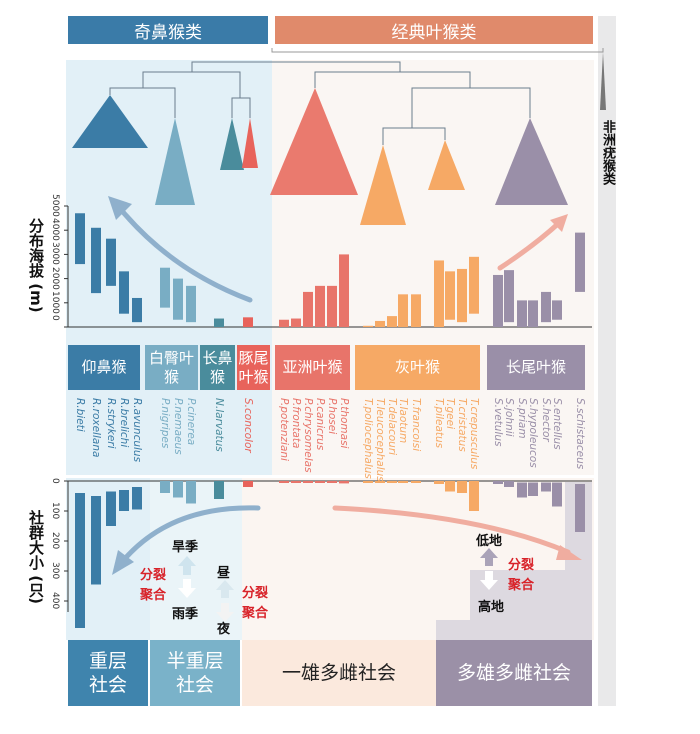 This screenshot has height=734, width=700. Describe the element at coordinates (489, 541) in the screenshot. I see `lowland-label: 低地` at that location.